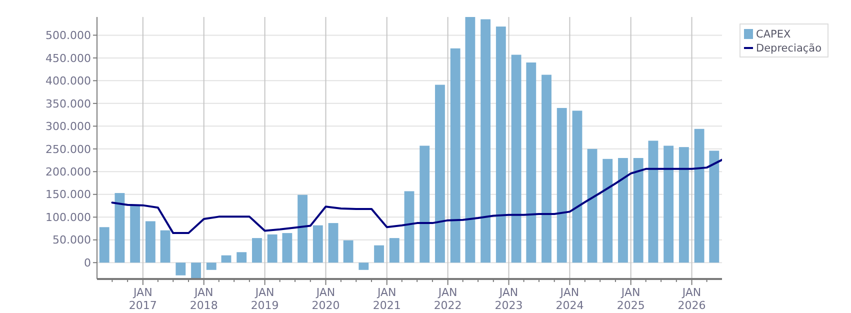 Image resolution: width=851 pixels, height=313 pixels. I want to click on x-tick-label: JAN 2020, so click(326, 299).